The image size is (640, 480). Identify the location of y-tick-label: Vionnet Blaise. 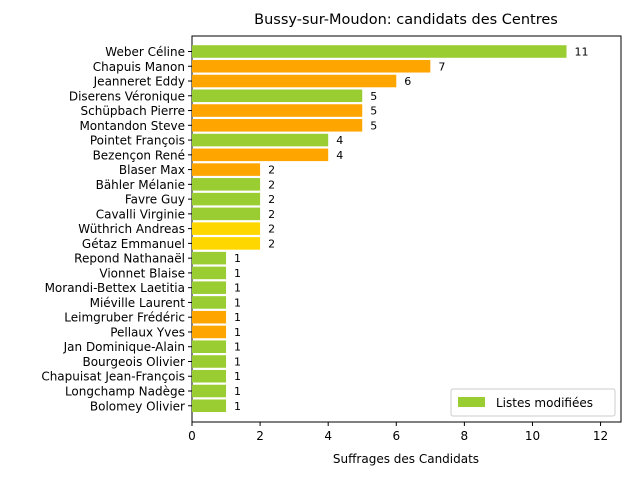
(142, 273).